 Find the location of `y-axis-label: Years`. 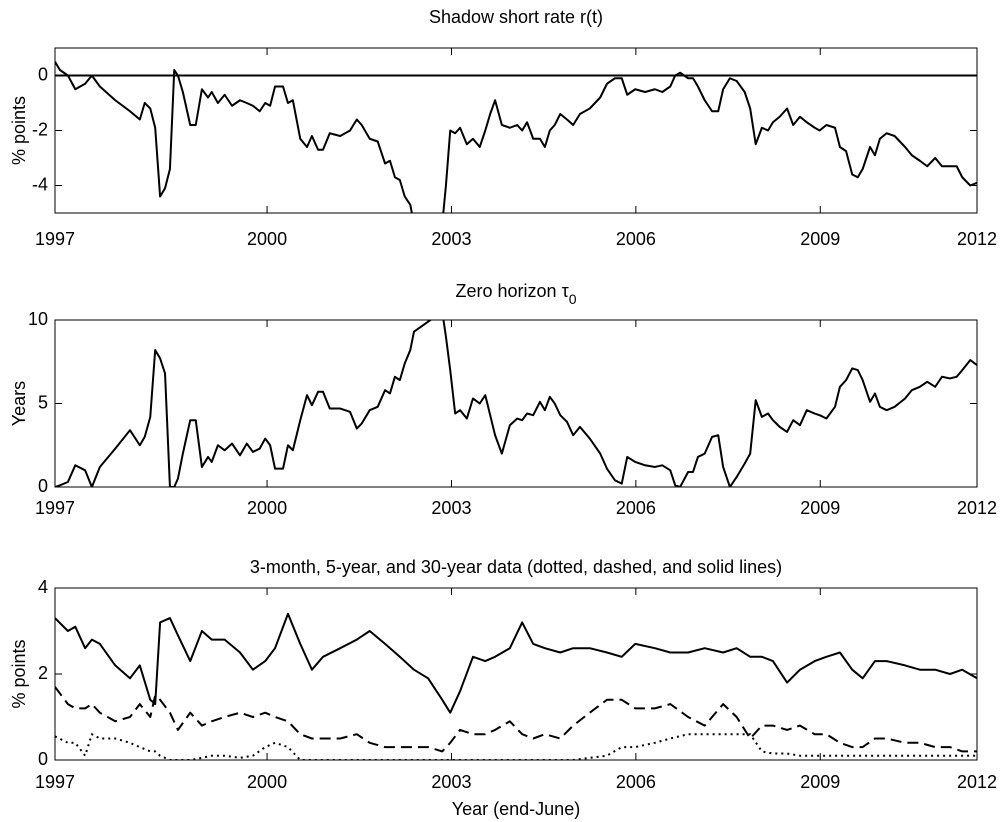

y-axis-label: Years is located at coordinates (19, 403).